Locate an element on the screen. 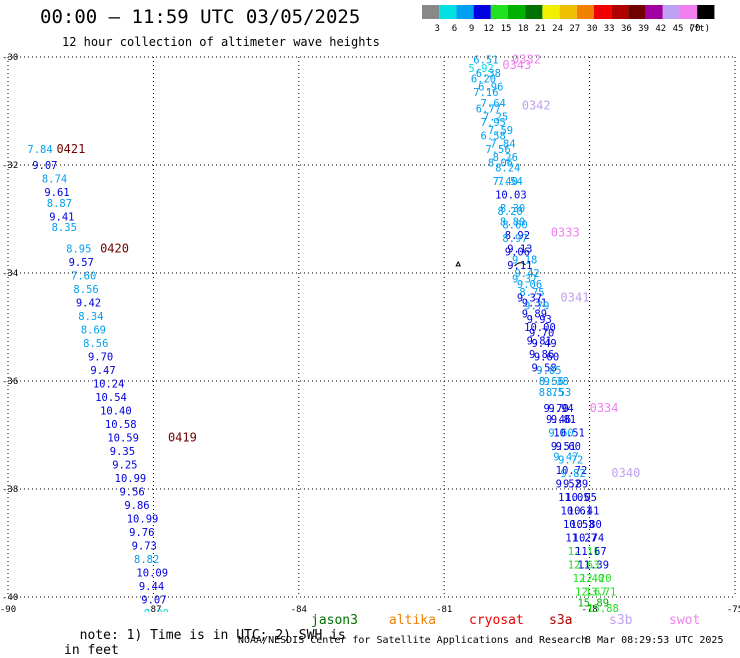 The height and width of the screenshot is (658, 740). pass-time-label: 0419 is located at coordinates (182, 438).